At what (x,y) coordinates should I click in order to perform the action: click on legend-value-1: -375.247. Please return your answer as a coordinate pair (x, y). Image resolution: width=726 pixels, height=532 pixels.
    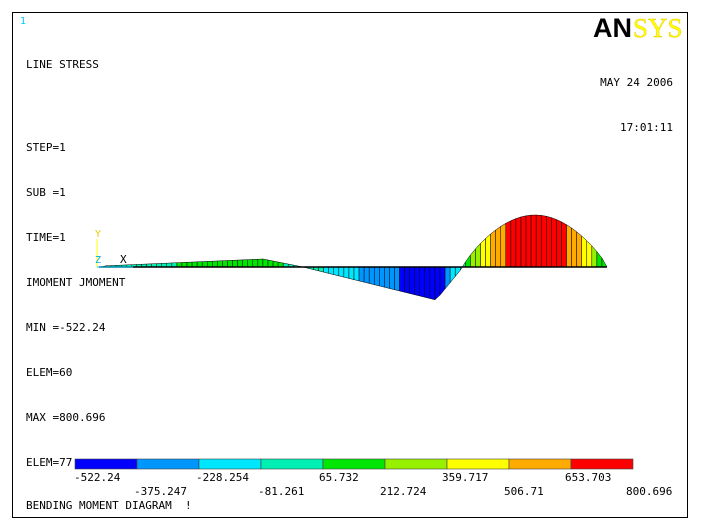
    Looking at the image, I should click on (160, 491).